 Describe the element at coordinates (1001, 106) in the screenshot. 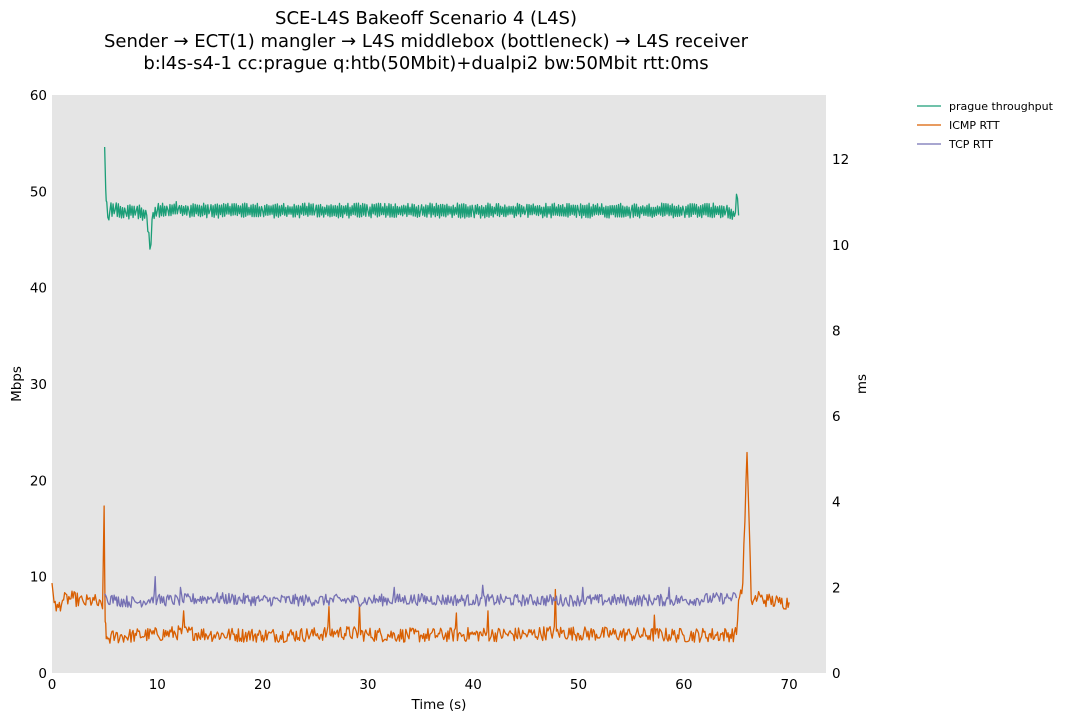

I see `legend-label-0: prague throughput` at that location.